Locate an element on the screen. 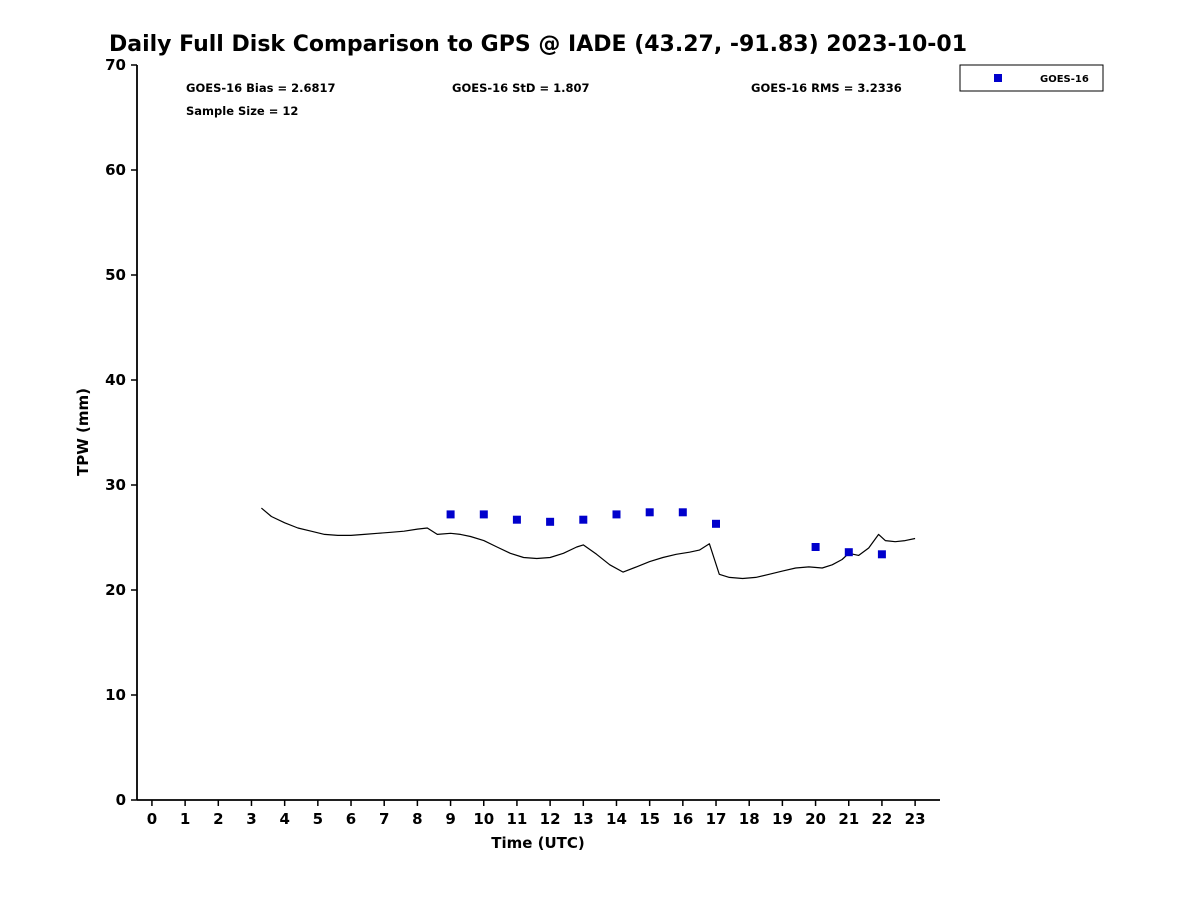 Image resolution: width=1200 pixels, height=900 pixels. x-tick-label: 2 is located at coordinates (218, 819).